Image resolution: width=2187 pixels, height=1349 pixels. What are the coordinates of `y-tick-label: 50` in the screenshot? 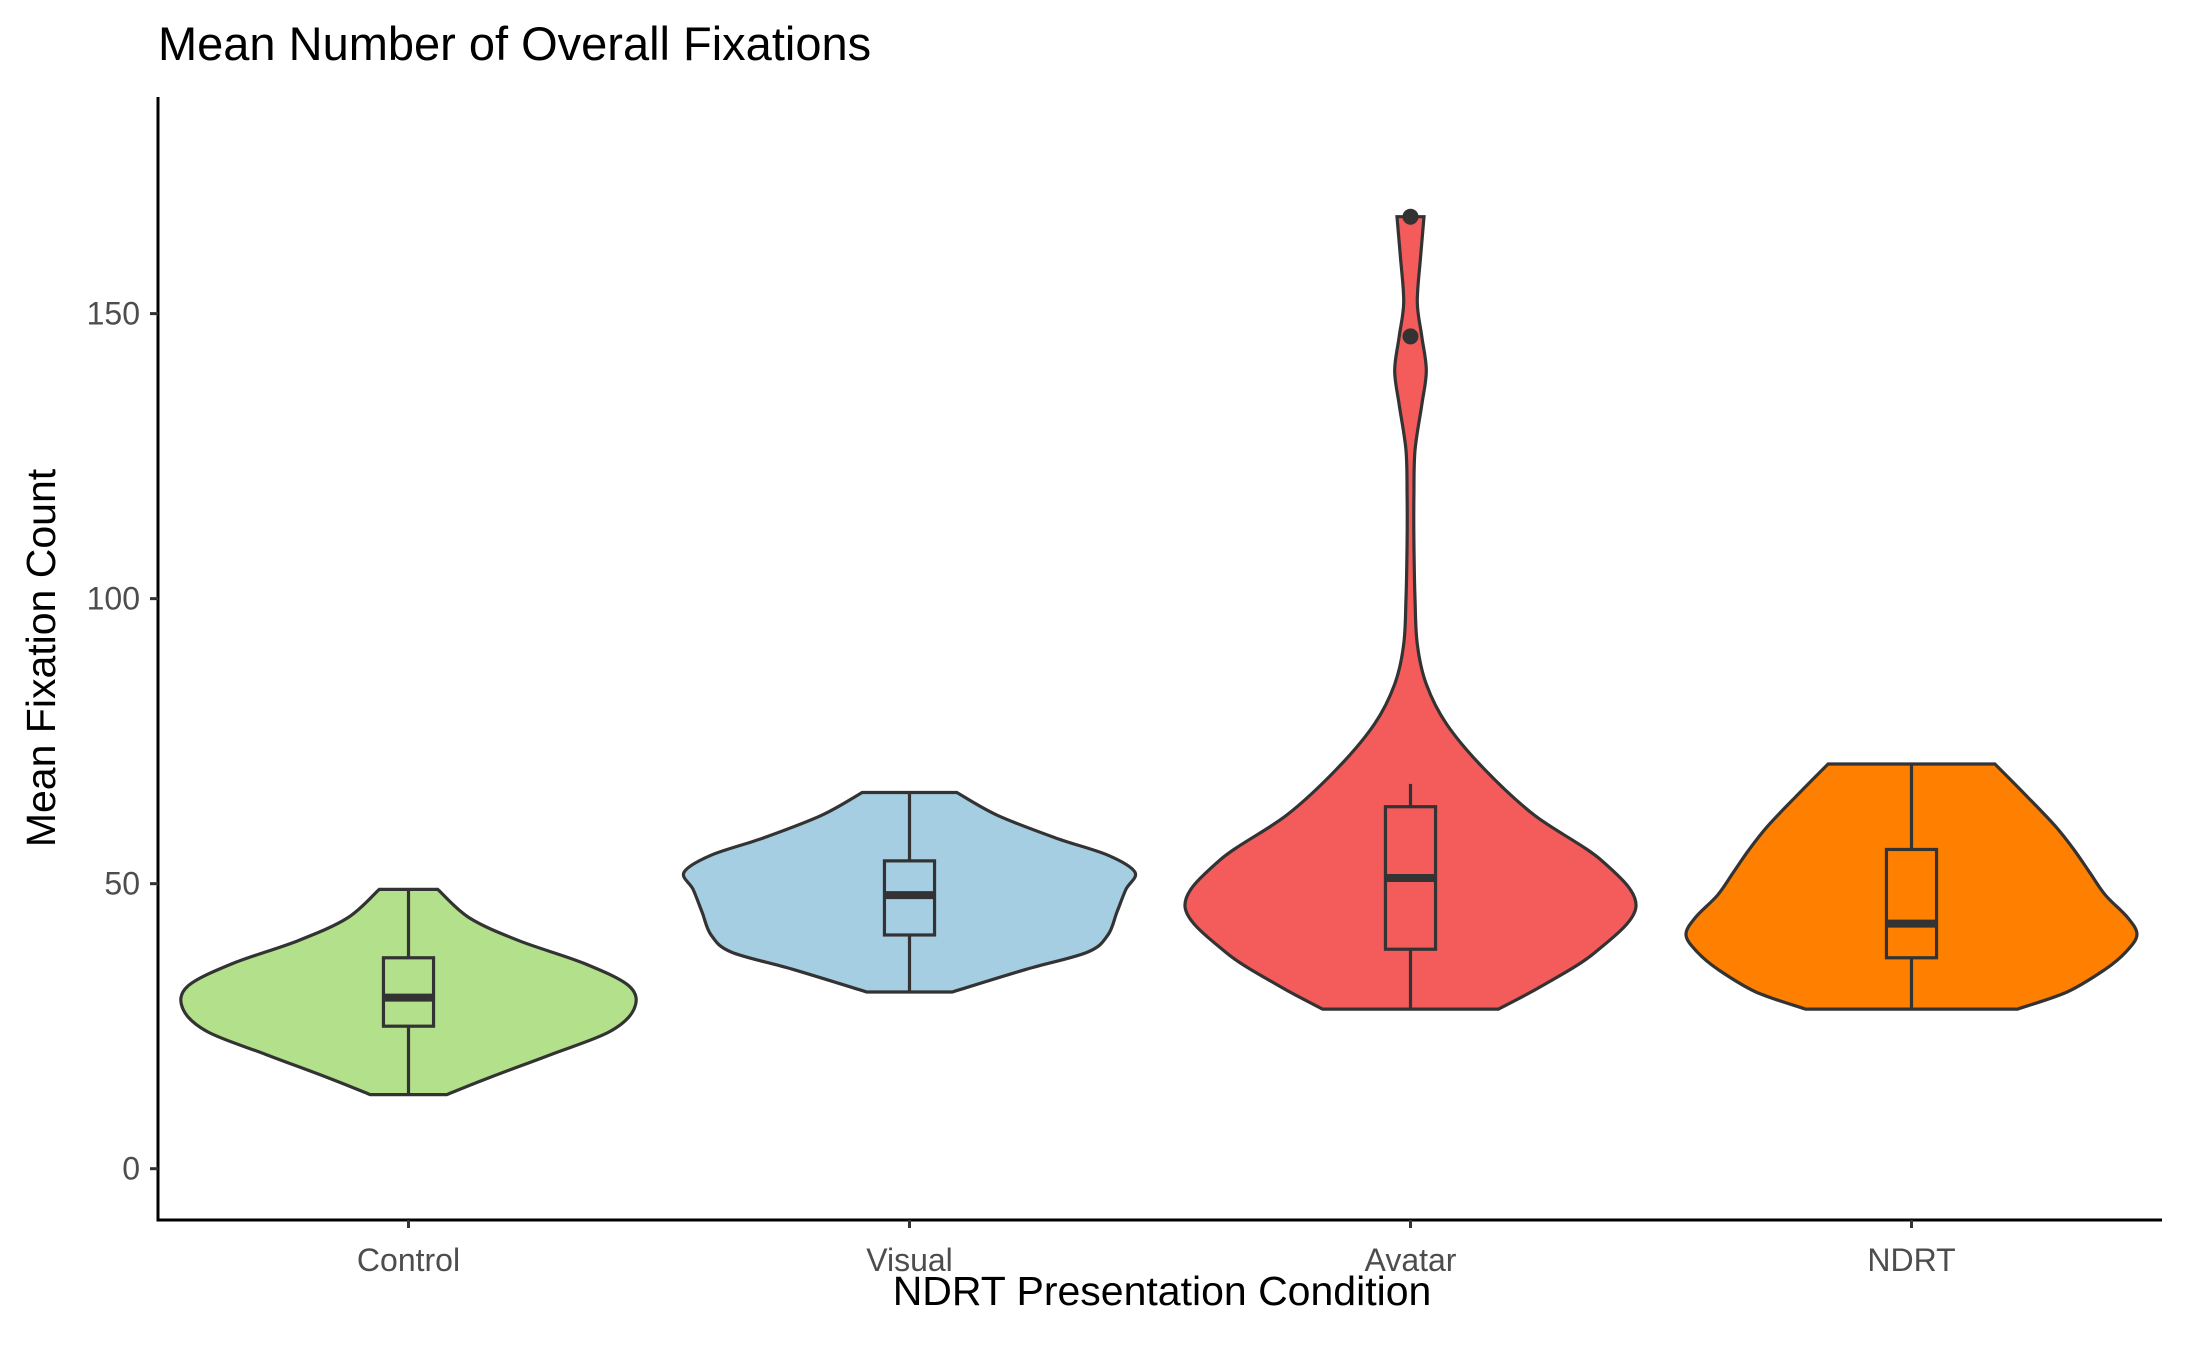 It's located at (122, 884).